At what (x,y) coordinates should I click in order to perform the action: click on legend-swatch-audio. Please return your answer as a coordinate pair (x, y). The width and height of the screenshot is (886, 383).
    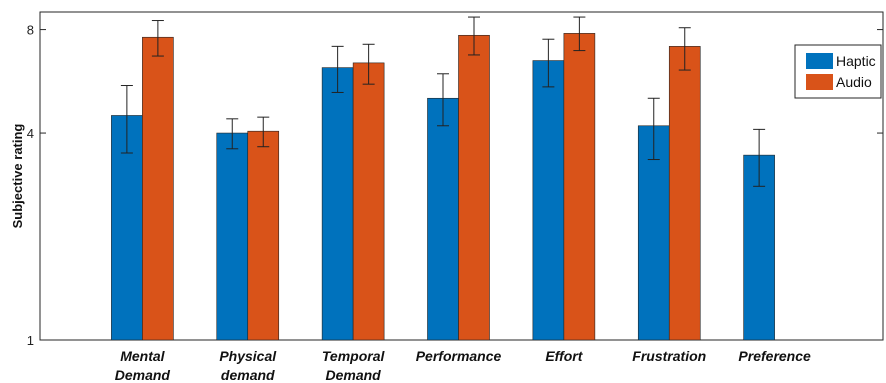
    Looking at the image, I should click on (819, 82).